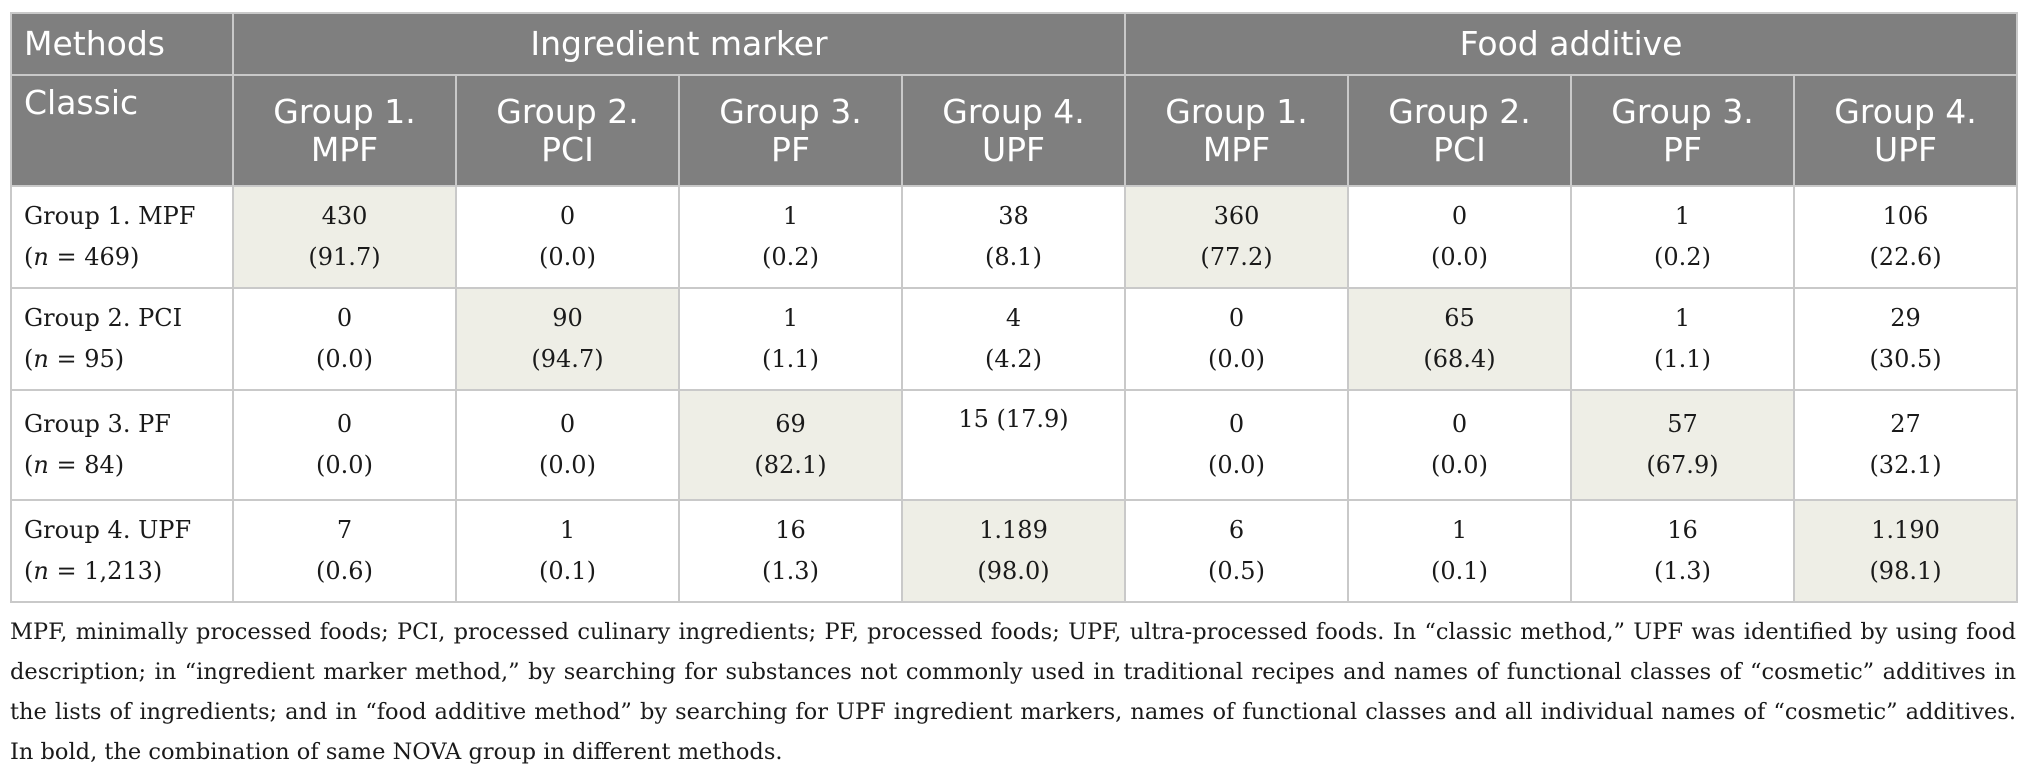 The image size is (2026, 772). What do you see at coordinates (122, 44) in the screenshot?
I see `methods-header: Methods` at bounding box center [122, 44].